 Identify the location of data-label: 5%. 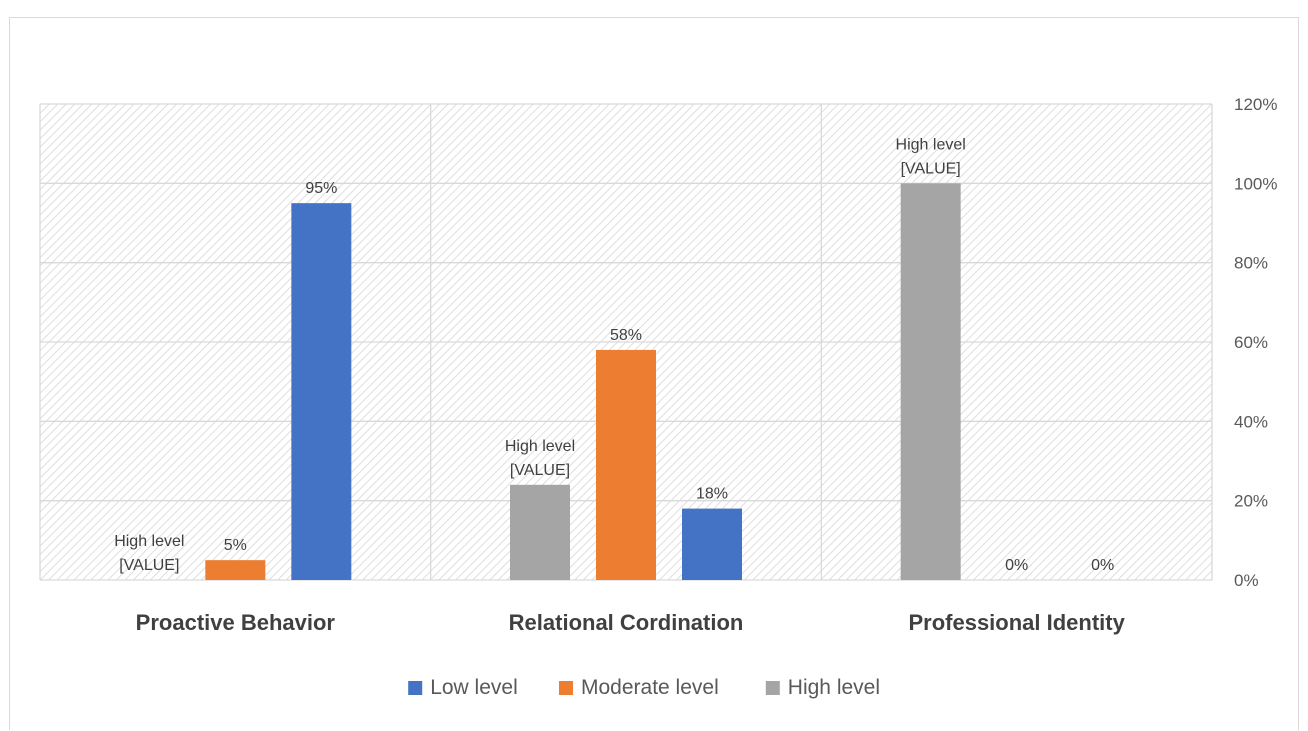
(235, 545).